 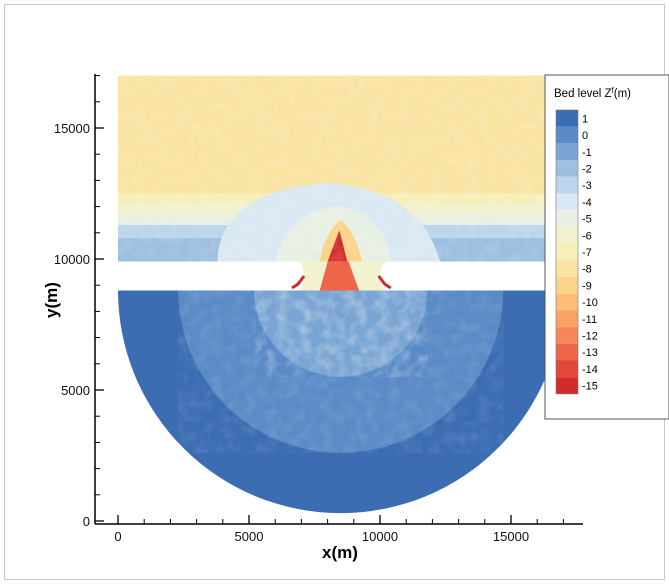 I want to click on legend-label: -6, so click(x=587, y=236).